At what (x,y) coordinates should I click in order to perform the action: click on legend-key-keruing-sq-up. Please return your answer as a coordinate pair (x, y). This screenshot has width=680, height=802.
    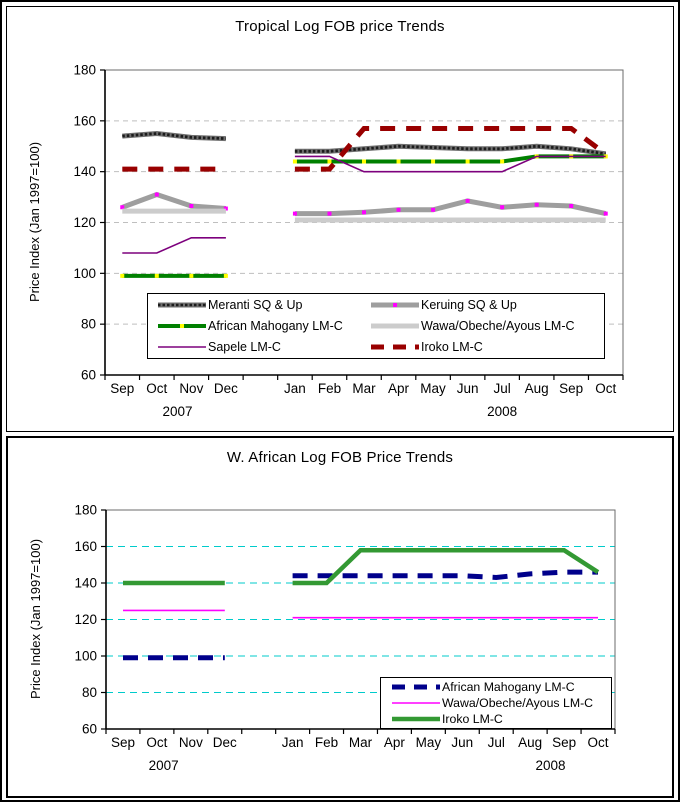
    Looking at the image, I should click on (395, 305).